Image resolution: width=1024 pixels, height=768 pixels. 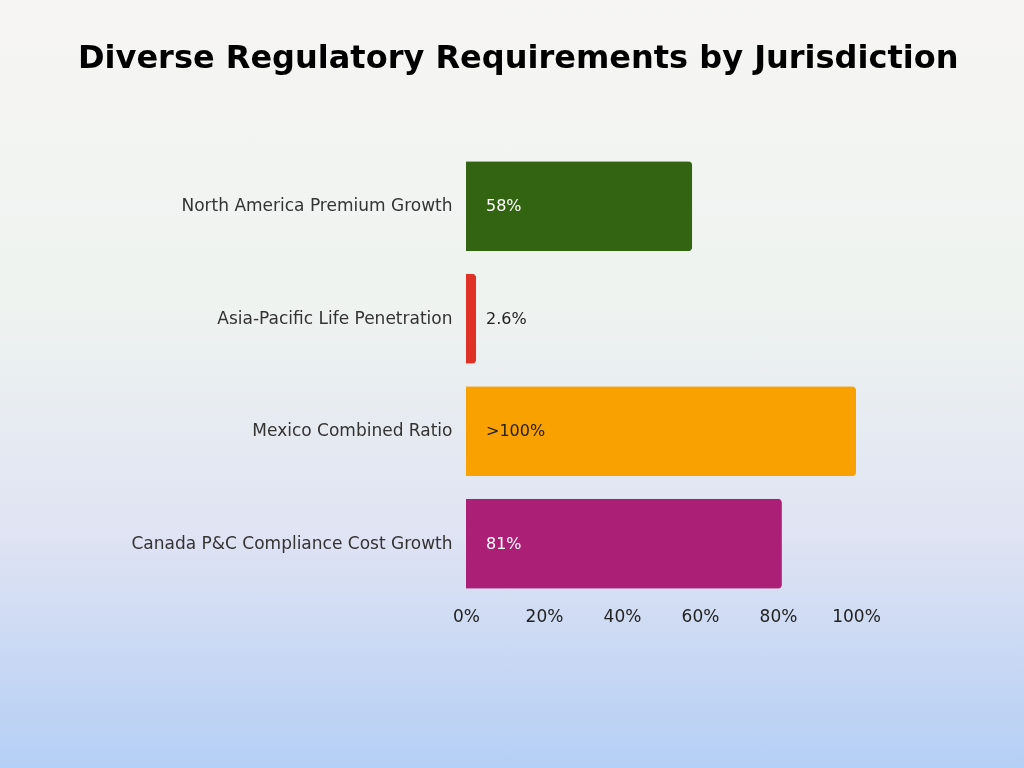 What do you see at coordinates (544, 615) in the screenshot?
I see `x-tick-label: 20%` at bounding box center [544, 615].